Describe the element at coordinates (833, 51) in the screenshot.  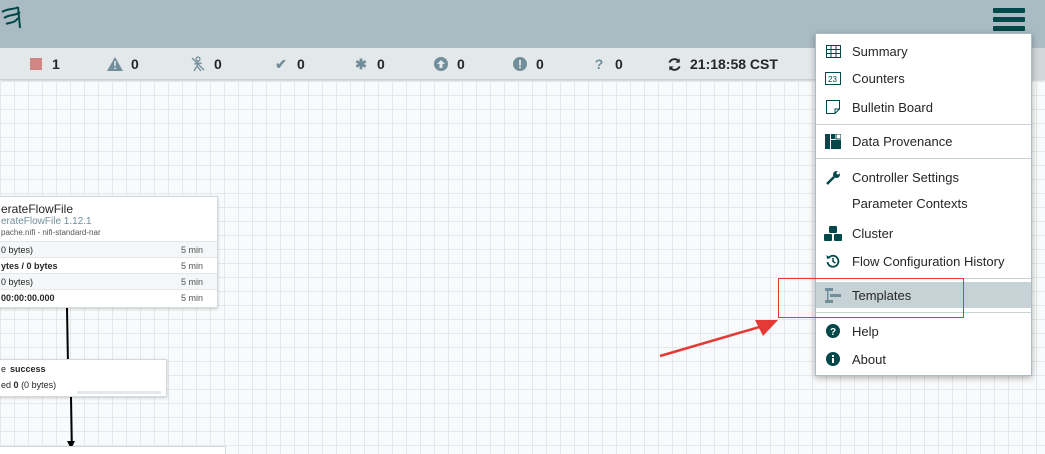
I see `table-icon` at that location.